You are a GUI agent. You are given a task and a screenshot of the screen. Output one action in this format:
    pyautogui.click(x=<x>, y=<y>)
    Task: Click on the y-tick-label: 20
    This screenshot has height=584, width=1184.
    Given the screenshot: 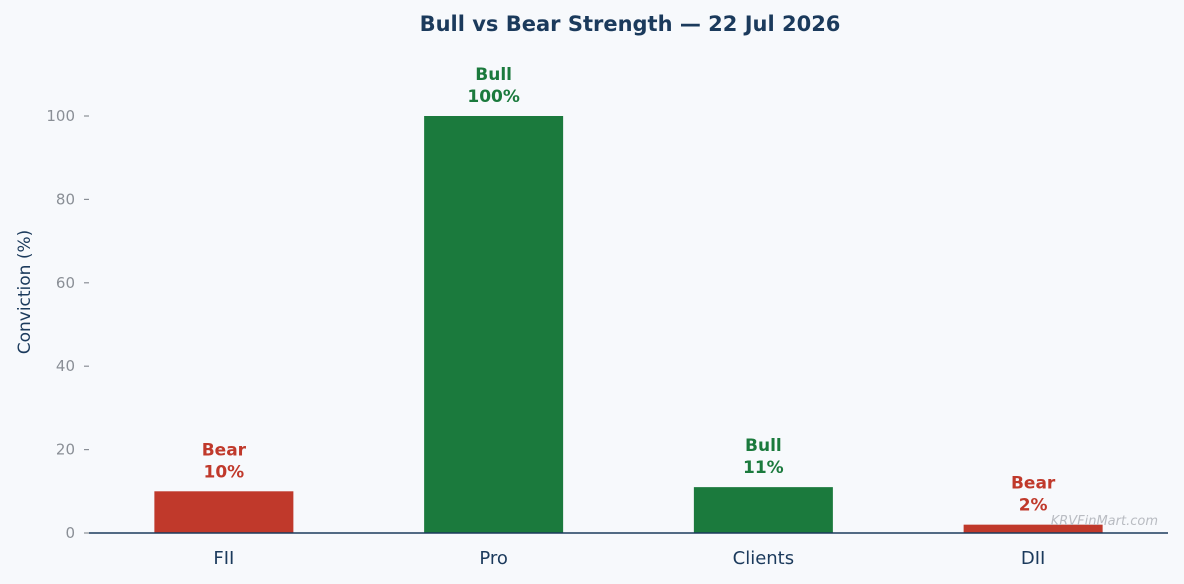 What is the action you would take?
    pyautogui.click(x=65, y=450)
    